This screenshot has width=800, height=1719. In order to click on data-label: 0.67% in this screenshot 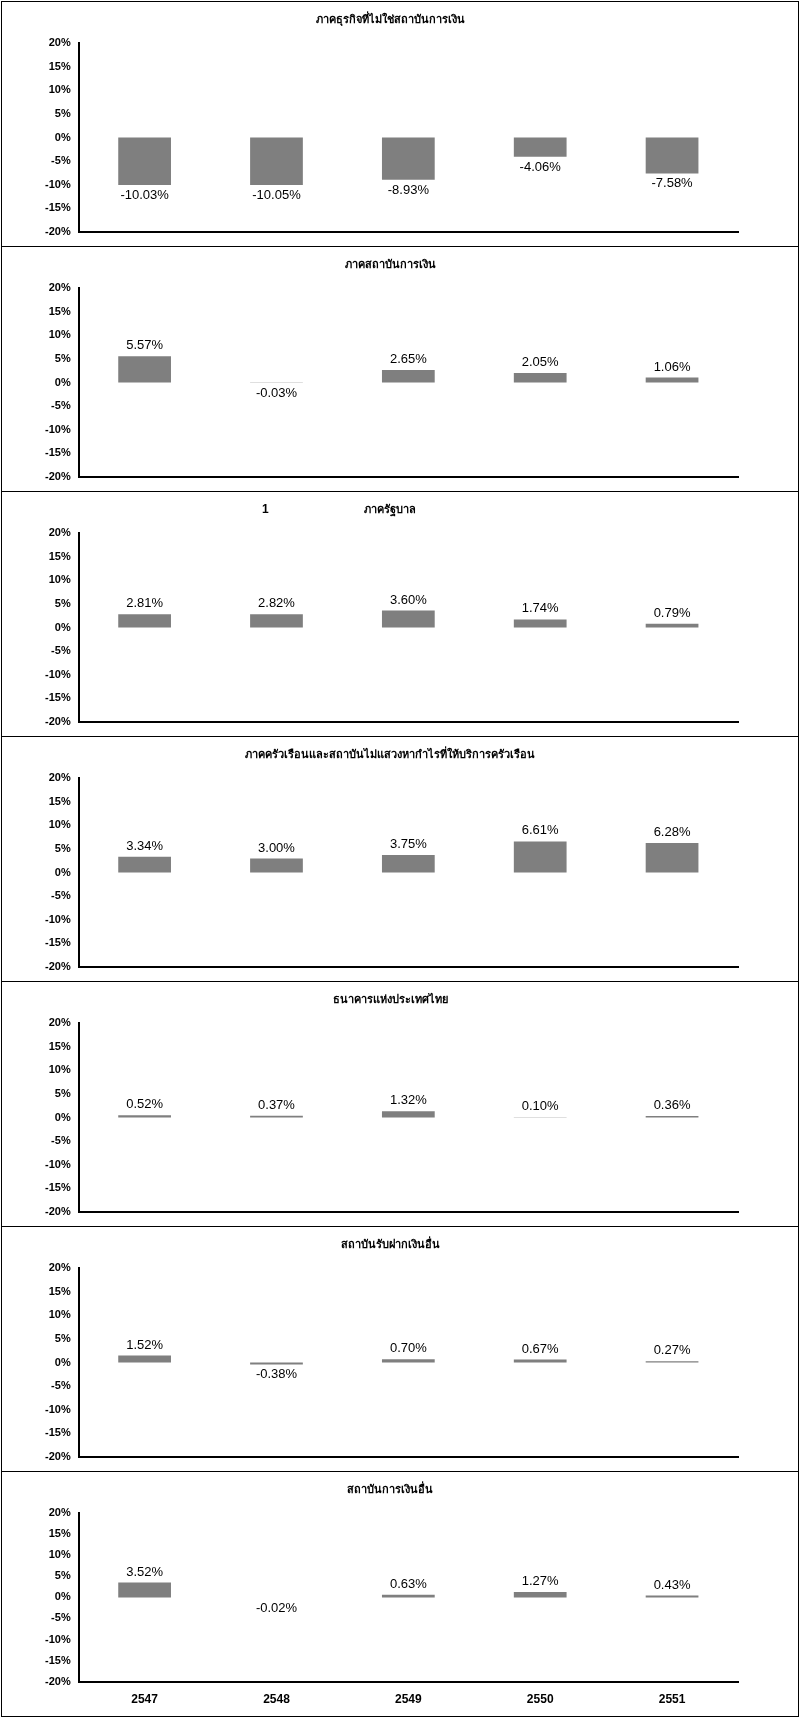, I will do `click(540, 1348)`.